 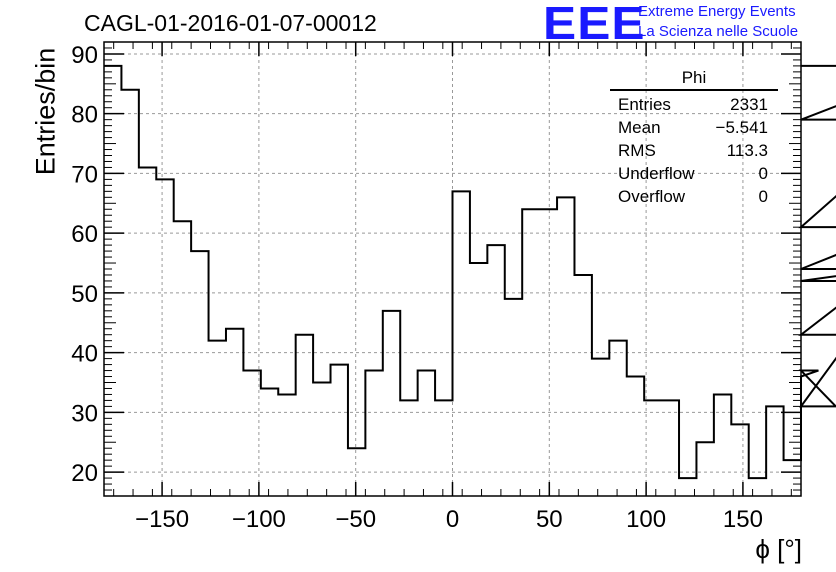 What do you see at coordinates (694, 79) in the screenshot?
I see `stats-title: Phi` at bounding box center [694, 79].